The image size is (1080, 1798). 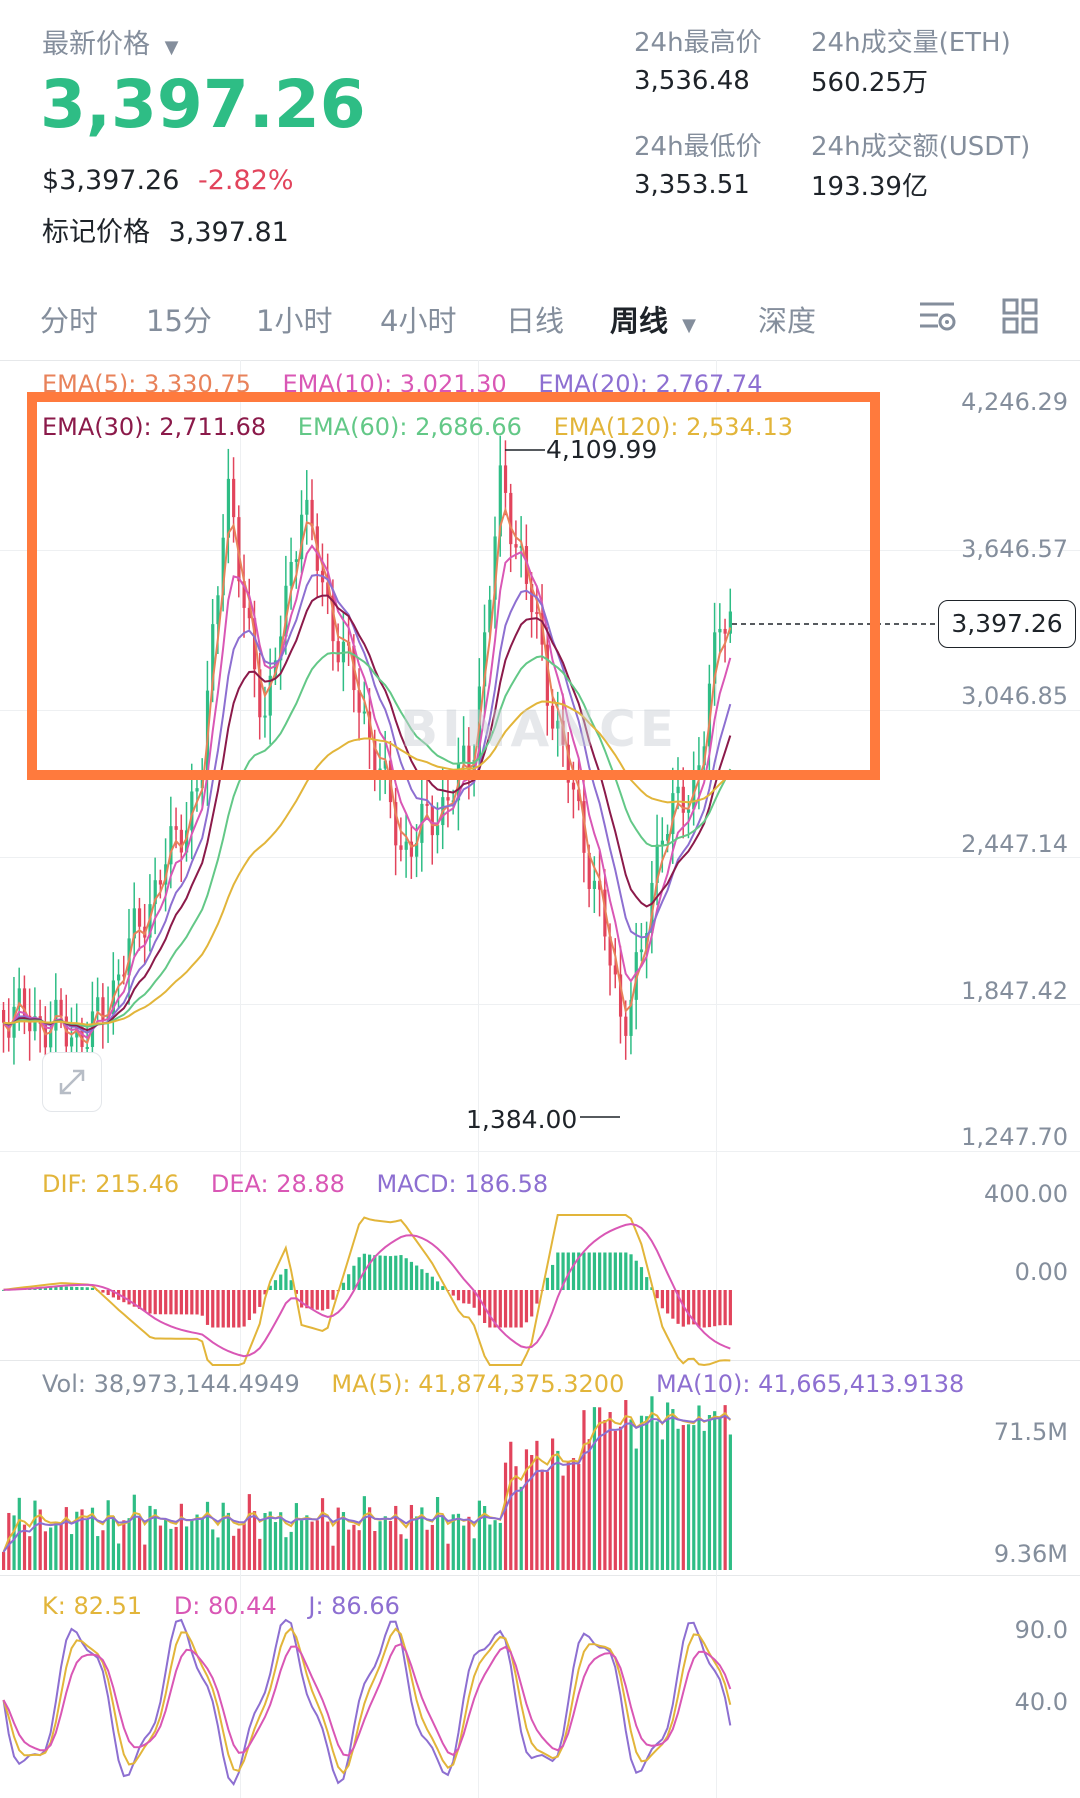 What do you see at coordinates (938, 316) in the screenshot?
I see `chart-settings-icon` at bounding box center [938, 316].